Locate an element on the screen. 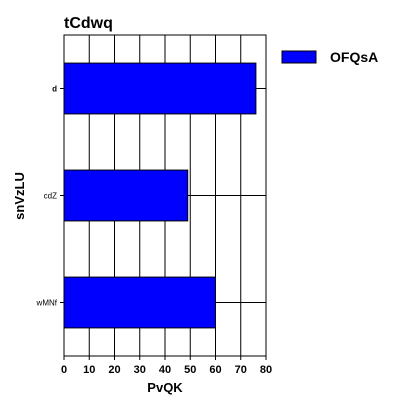  y-category-label: d is located at coordinates (54, 89).